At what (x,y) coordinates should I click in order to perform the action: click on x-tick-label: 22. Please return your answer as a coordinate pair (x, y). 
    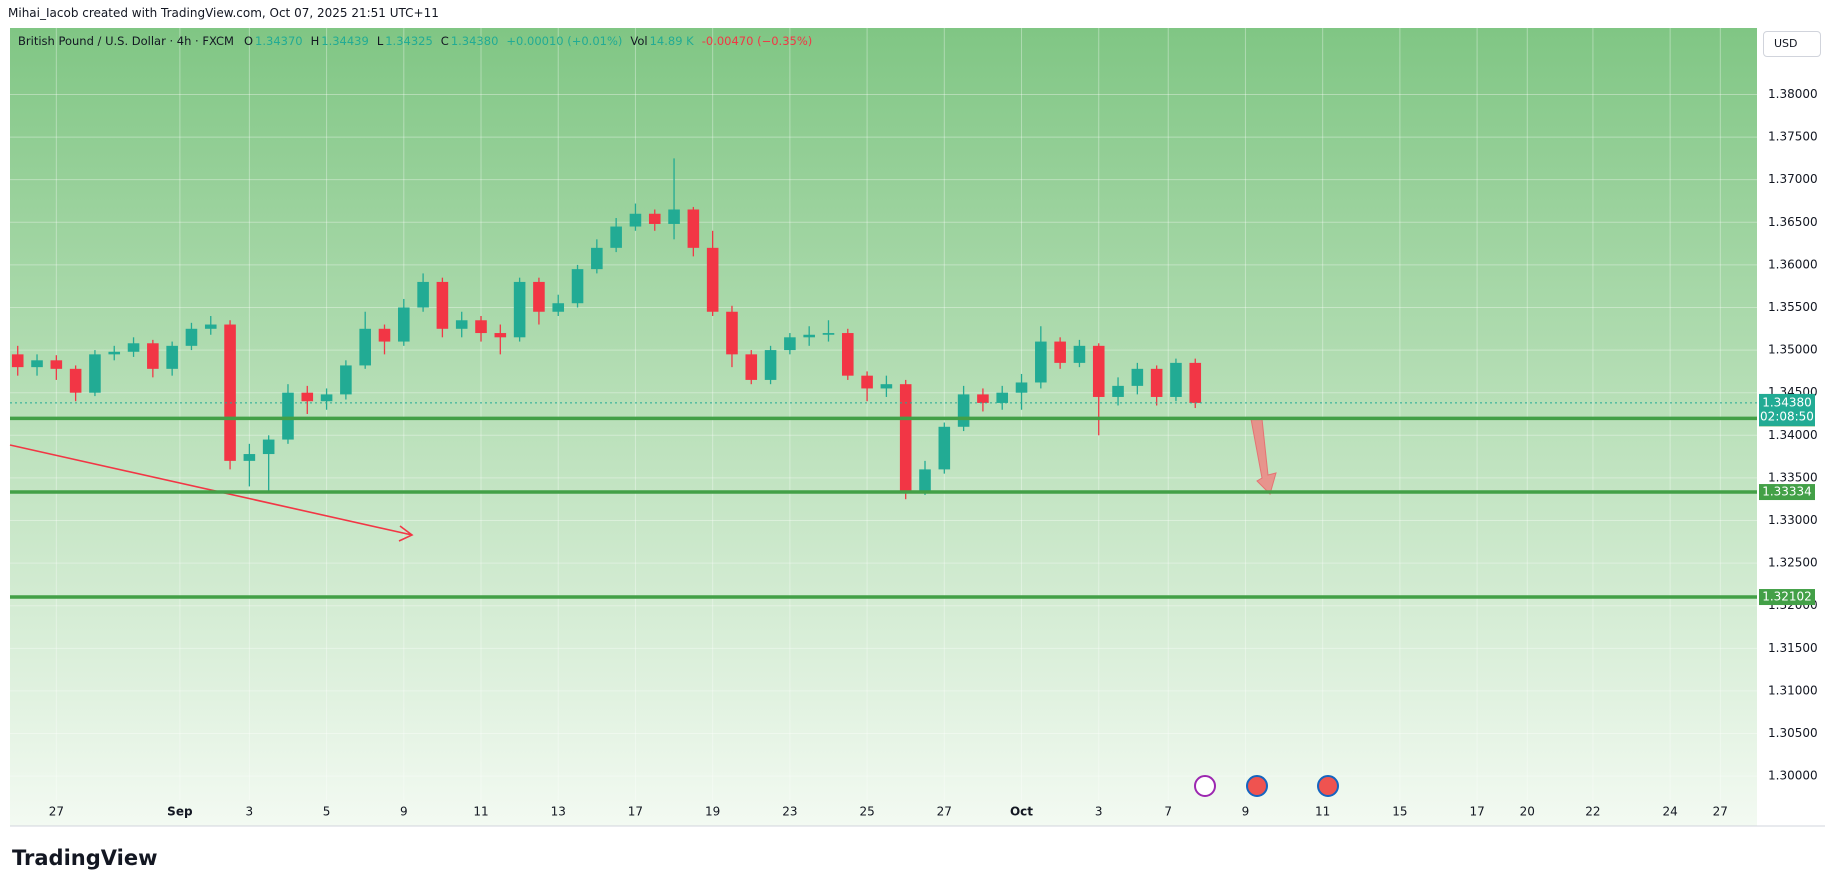
    Looking at the image, I should click on (1592, 812).